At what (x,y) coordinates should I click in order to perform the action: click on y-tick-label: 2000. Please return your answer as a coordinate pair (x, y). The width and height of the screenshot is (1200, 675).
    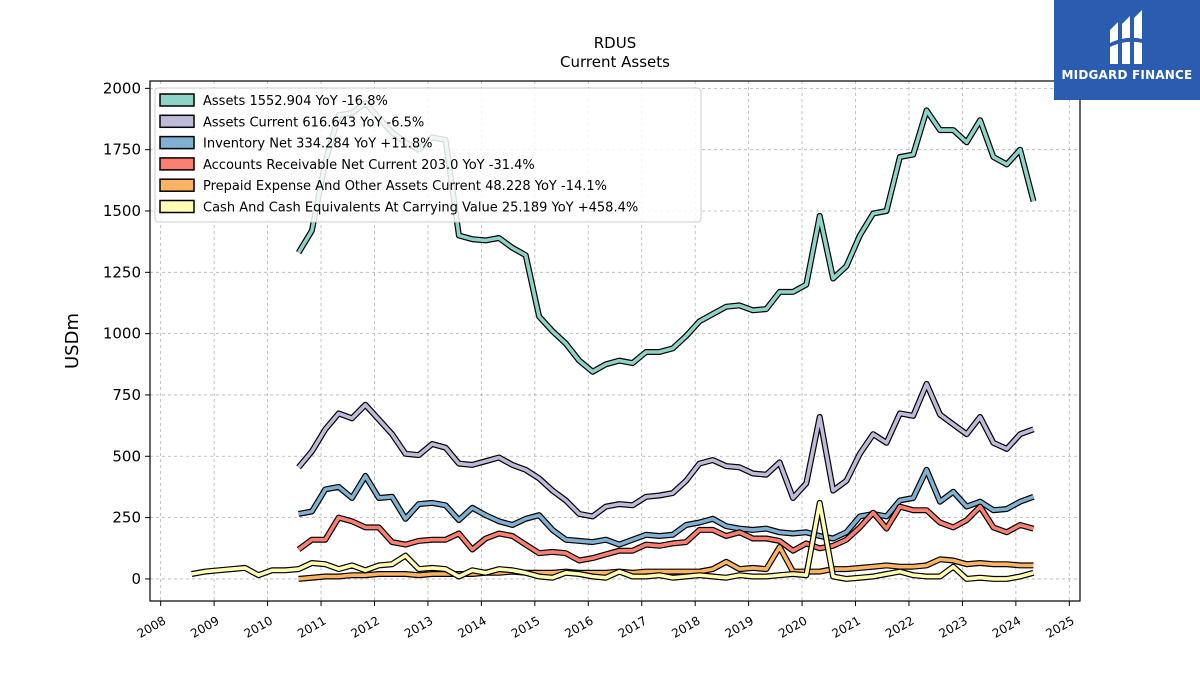
    Looking at the image, I should click on (122, 88).